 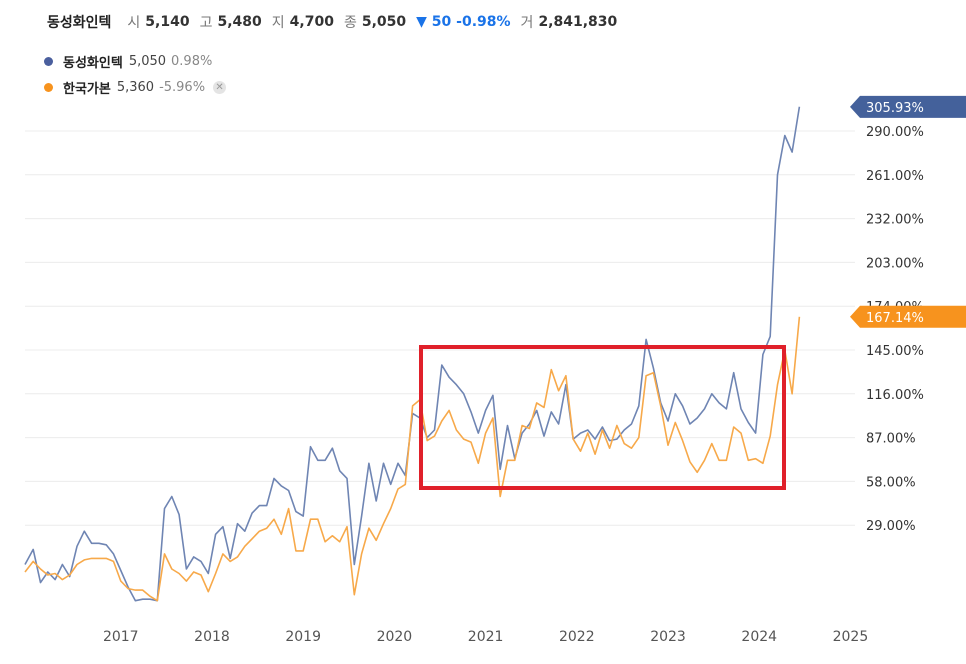 What do you see at coordinates (668, 637) in the screenshot?
I see `x-tick-label: 2023` at bounding box center [668, 637].